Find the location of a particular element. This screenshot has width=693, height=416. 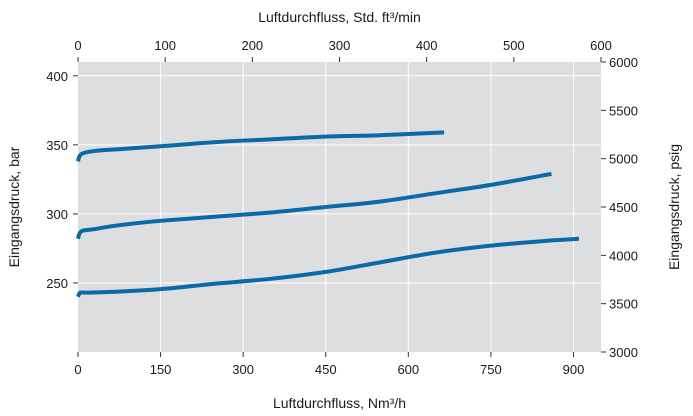

right-y-tick-label: 6000 is located at coordinates (623, 62).